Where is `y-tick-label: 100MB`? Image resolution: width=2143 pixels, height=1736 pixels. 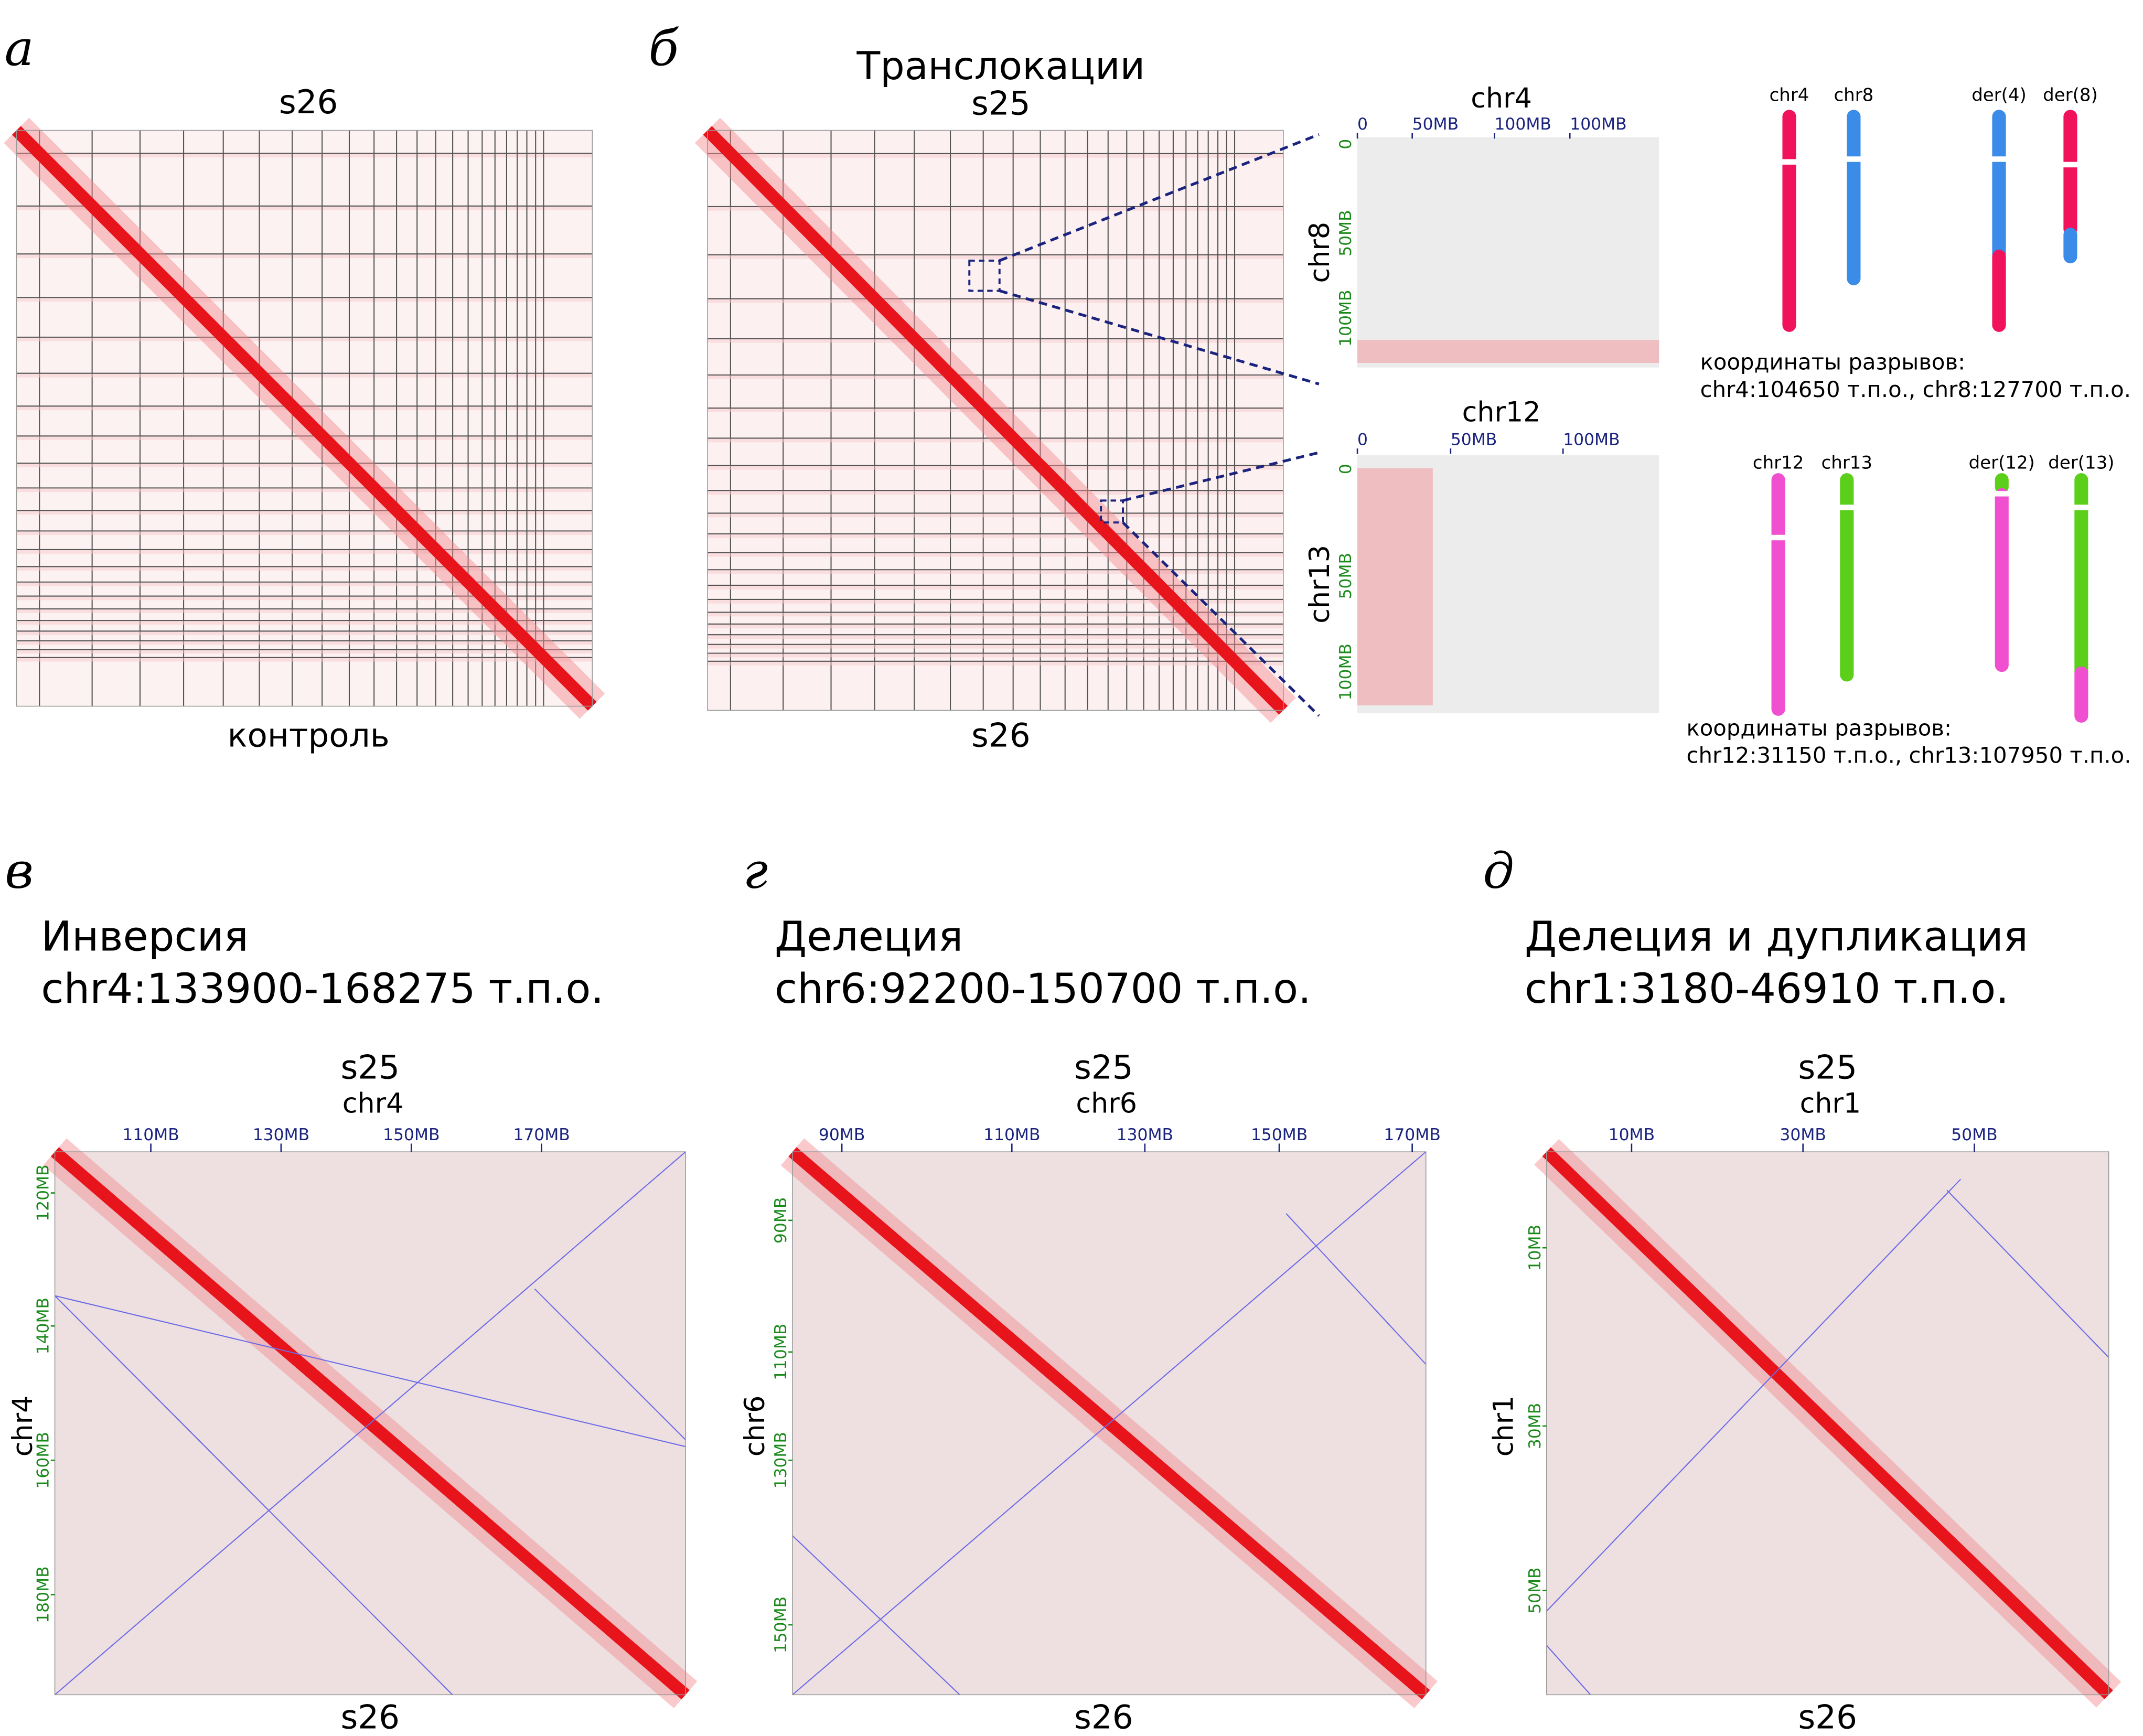 y-tick-label: 100MB is located at coordinates (1346, 672).